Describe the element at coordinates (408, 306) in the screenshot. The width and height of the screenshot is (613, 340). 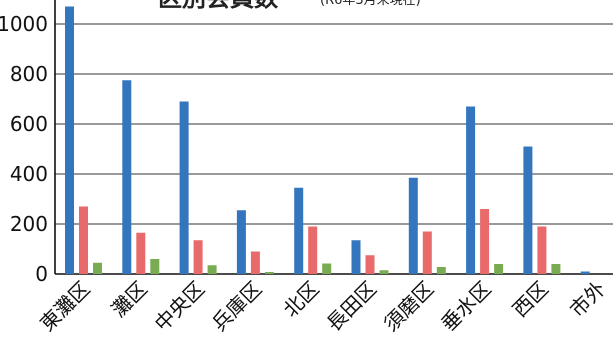
I see `x-tick-label: 須磨区` at that location.